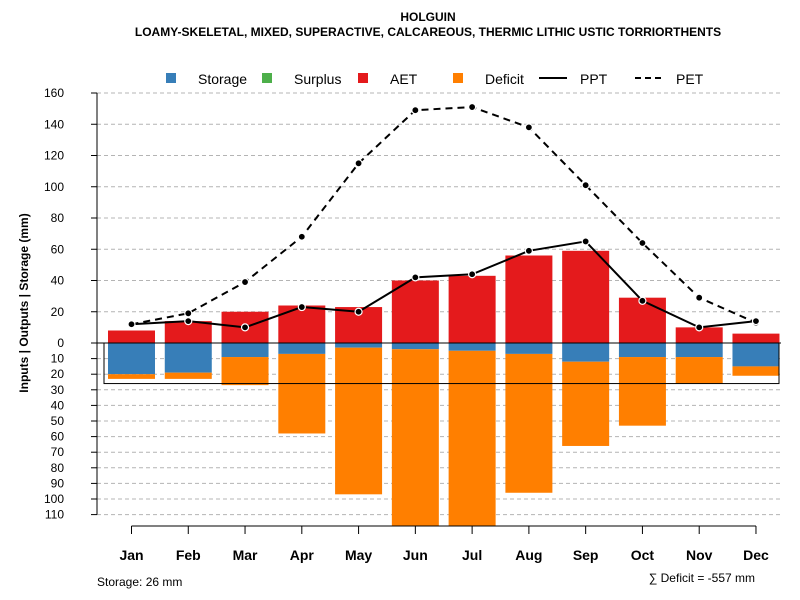 This screenshot has height=600, width=800. What do you see at coordinates (363, 78) in the screenshot?
I see `legend-aet-swatch` at bounding box center [363, 78].